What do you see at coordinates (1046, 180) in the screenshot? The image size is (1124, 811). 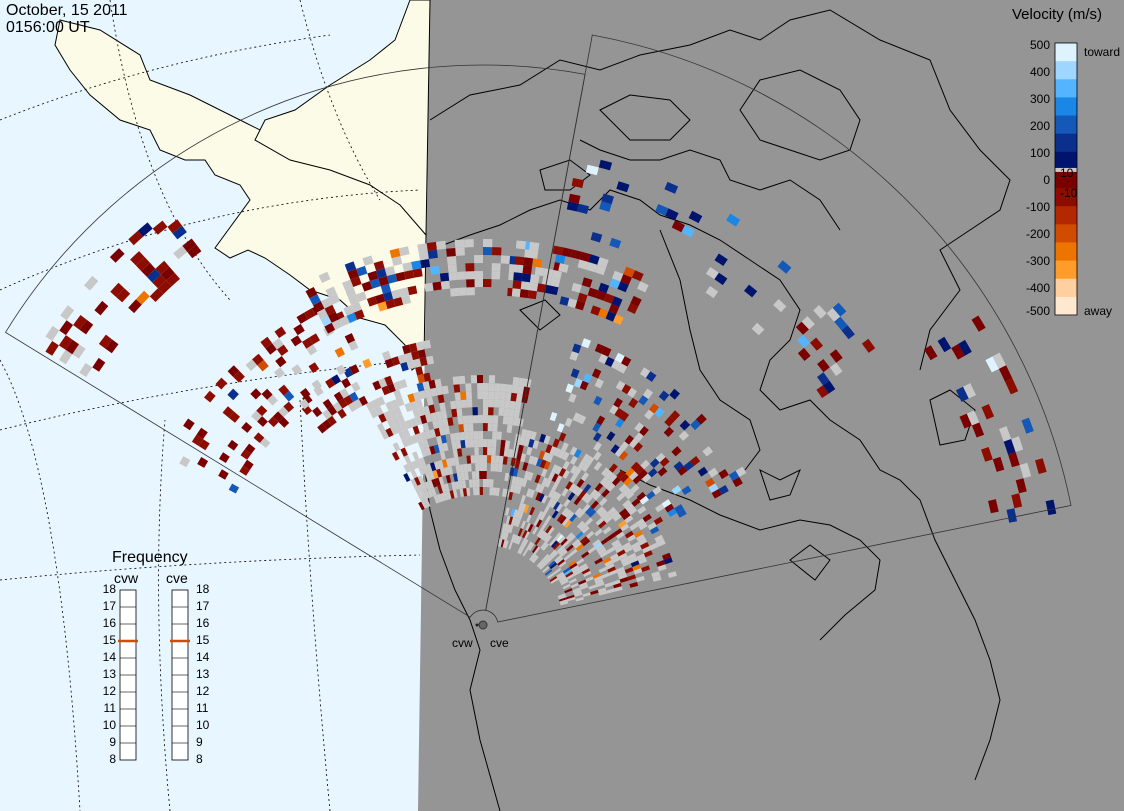 I see `colorbar-tick-label: 0` at bounding box center [1046, 180].